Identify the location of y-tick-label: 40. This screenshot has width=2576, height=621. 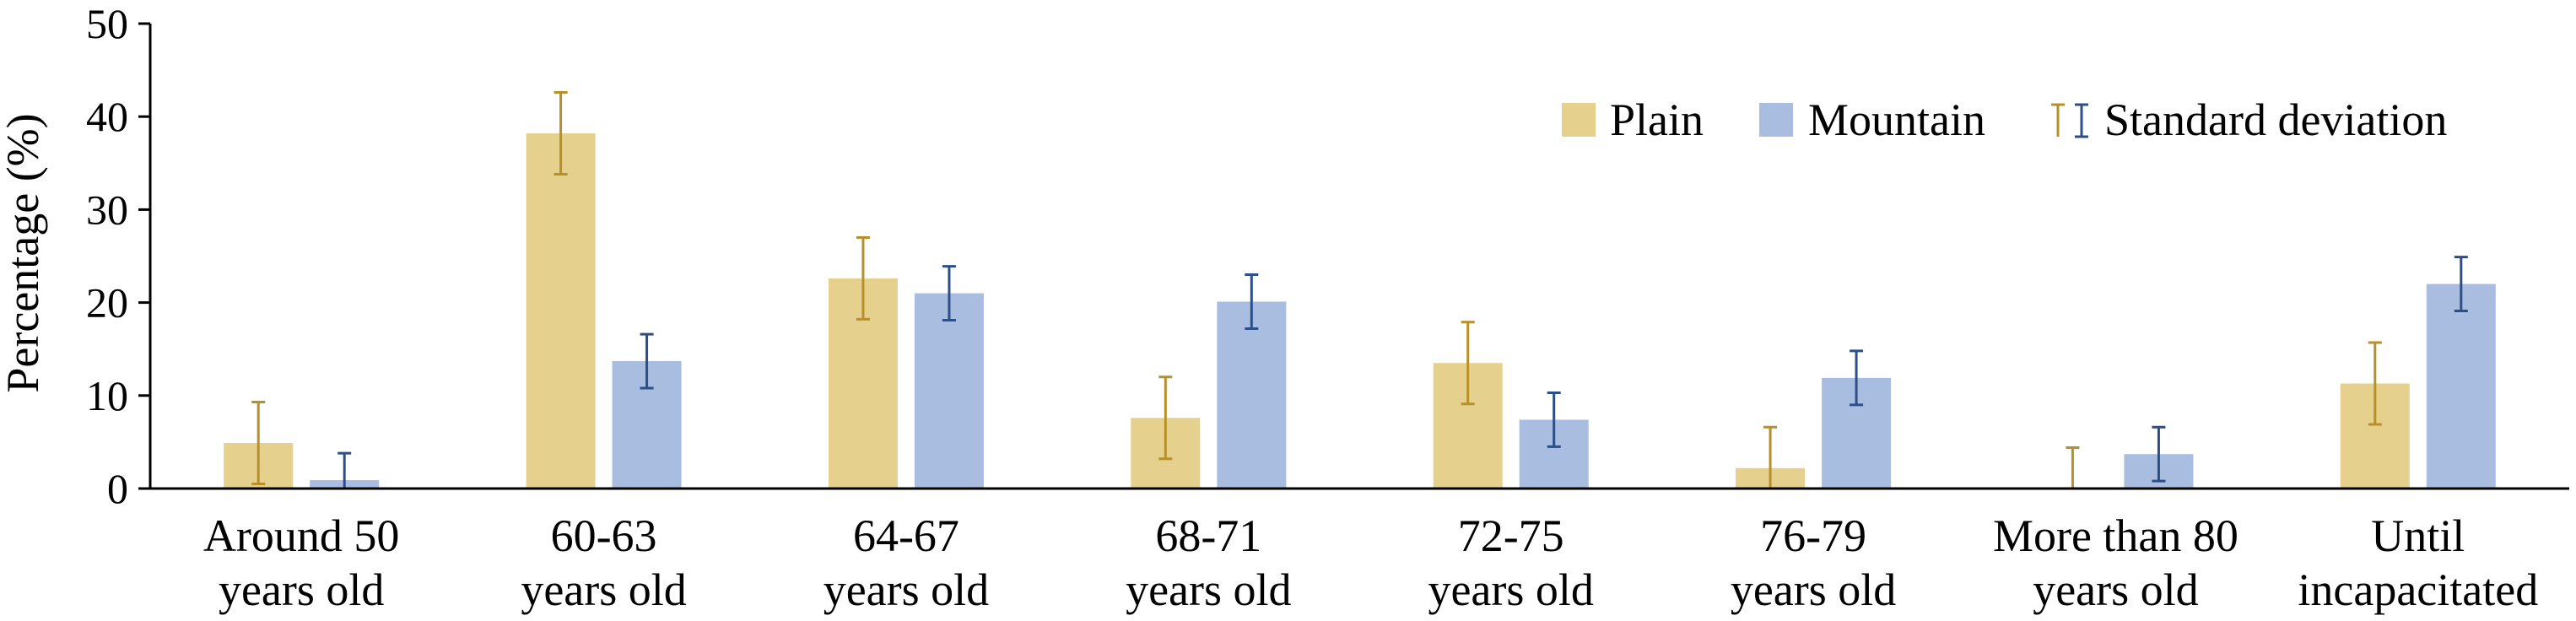
(107, 116).